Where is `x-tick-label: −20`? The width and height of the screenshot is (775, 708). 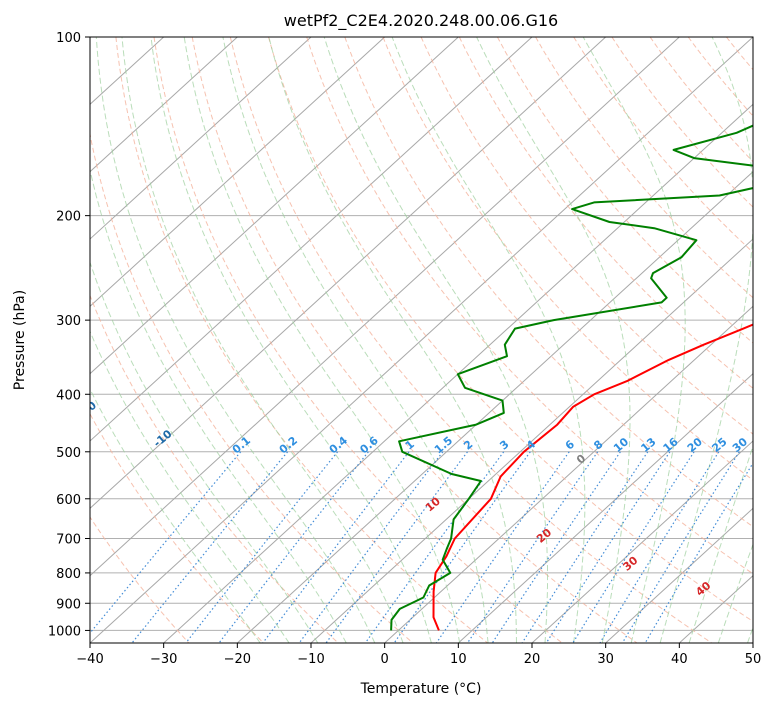 x-tick-label: −20 is located at coordinates (237, 659).